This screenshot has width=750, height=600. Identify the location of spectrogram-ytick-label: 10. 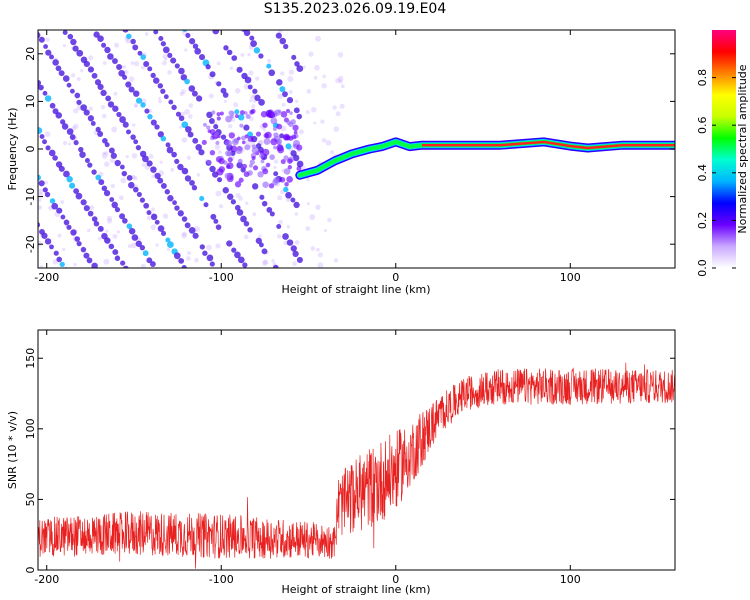
(30, 101).